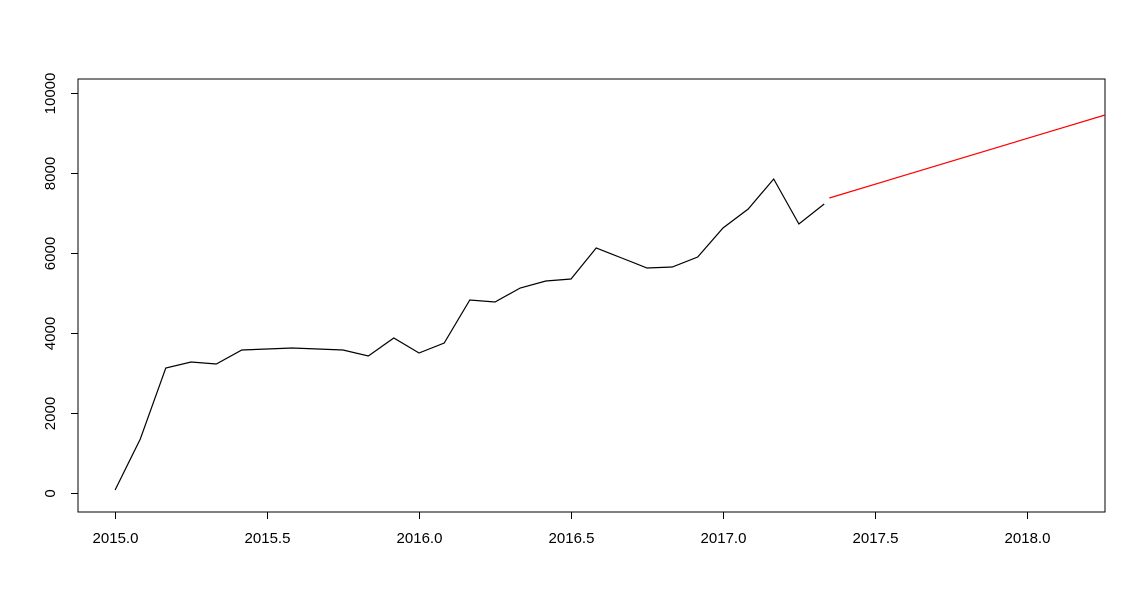  What do you see at coordinates (420, 538) in the screenshot?
I see `x-axis-tick-label: 2016.0` at bounding box center [420, 538].